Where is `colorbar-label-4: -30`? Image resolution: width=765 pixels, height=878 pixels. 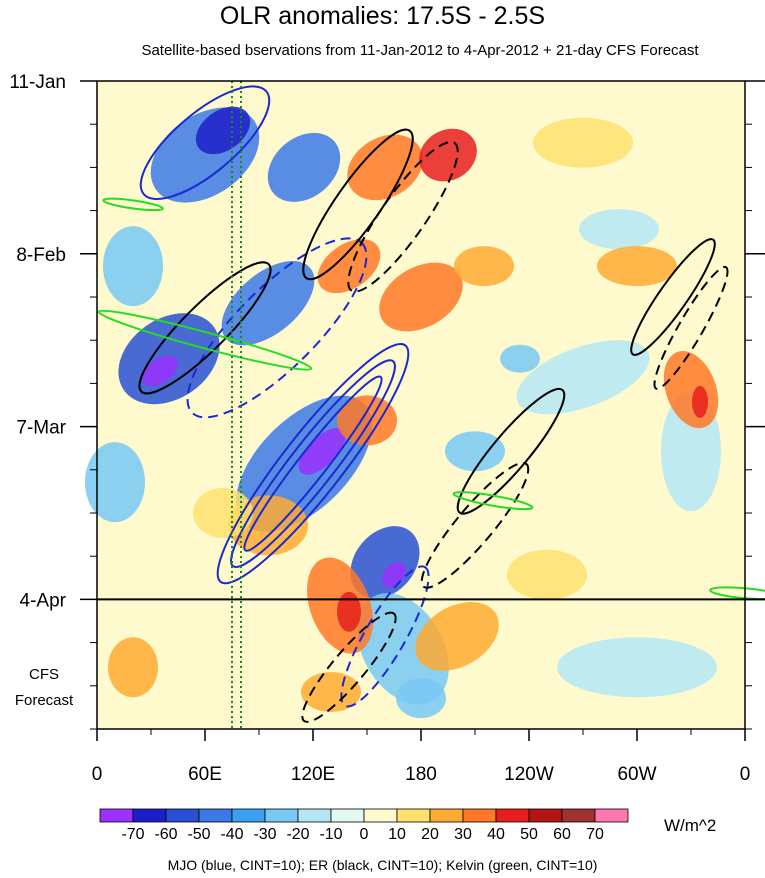 colorbar-label-4: -30 is located at coordinates (264, 834).